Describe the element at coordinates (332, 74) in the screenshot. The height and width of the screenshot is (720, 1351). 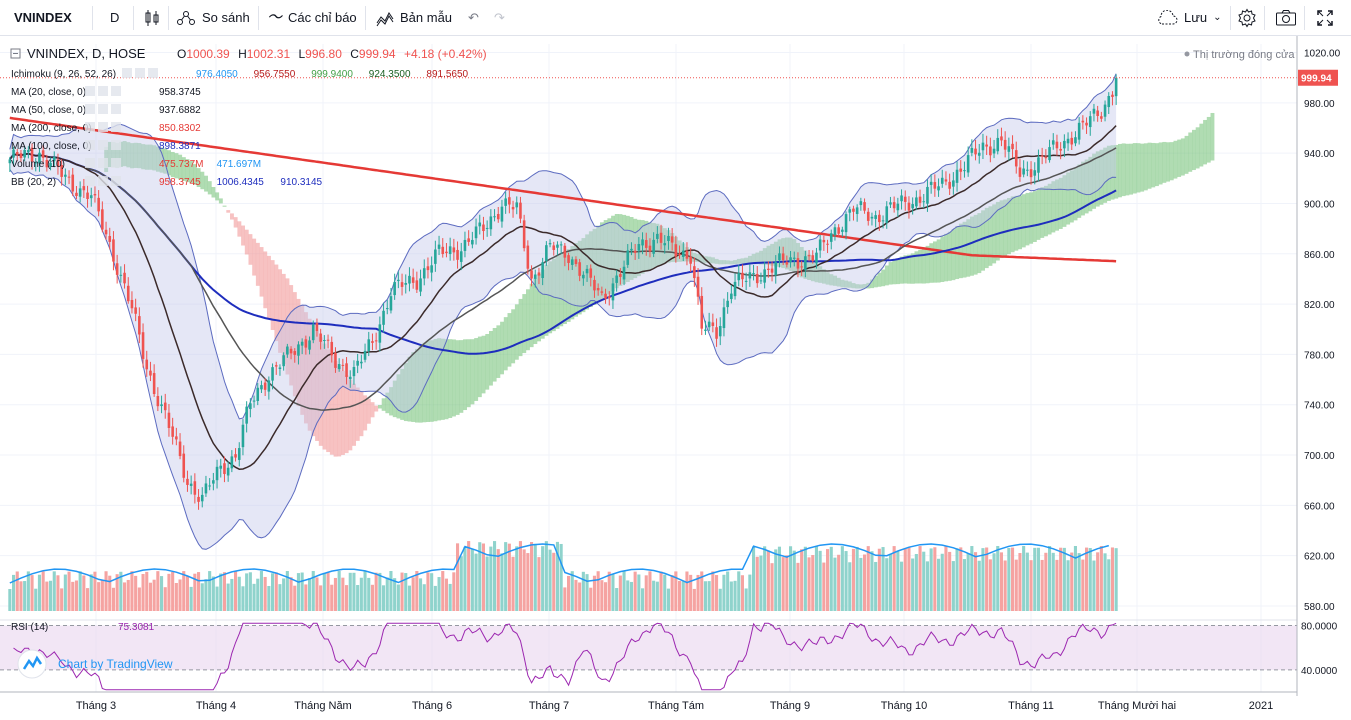
I see `indicator-value: 999.9400` at that location.